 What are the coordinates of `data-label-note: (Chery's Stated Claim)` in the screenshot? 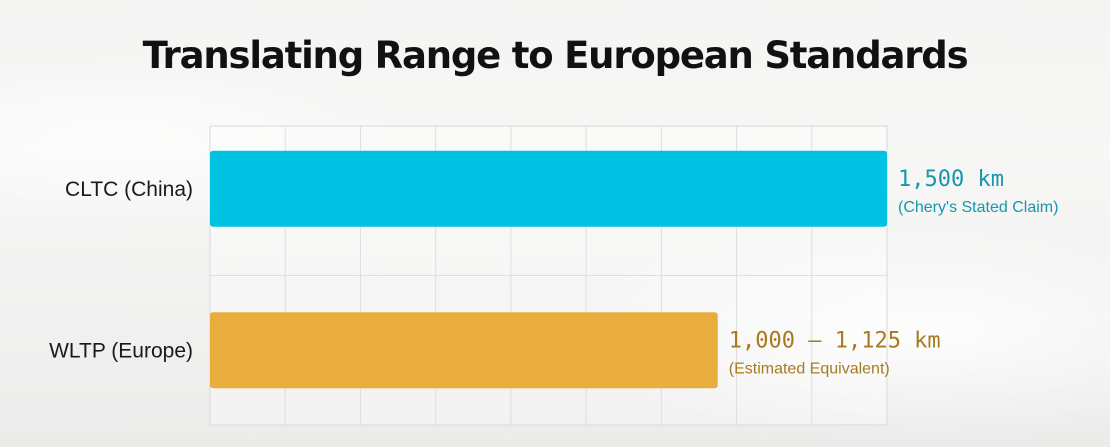 It's located at (978, 207).